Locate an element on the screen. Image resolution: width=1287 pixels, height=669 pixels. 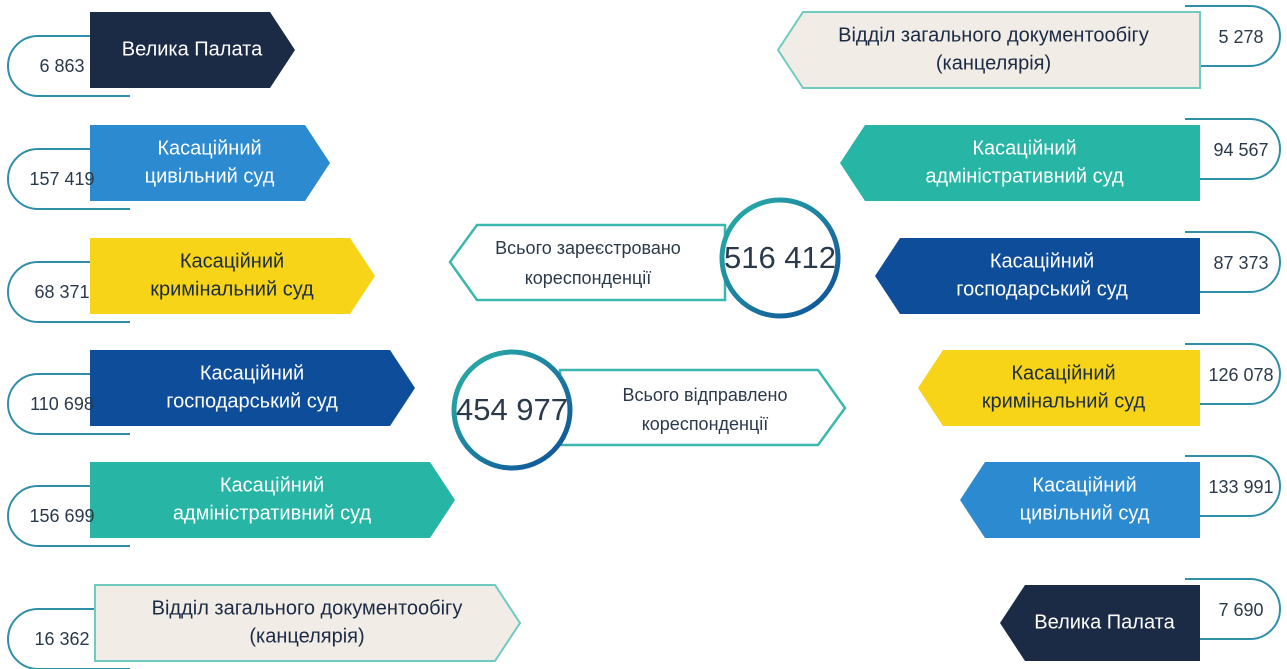
item-value: 94 567 is located at coordinates (1240, 150).